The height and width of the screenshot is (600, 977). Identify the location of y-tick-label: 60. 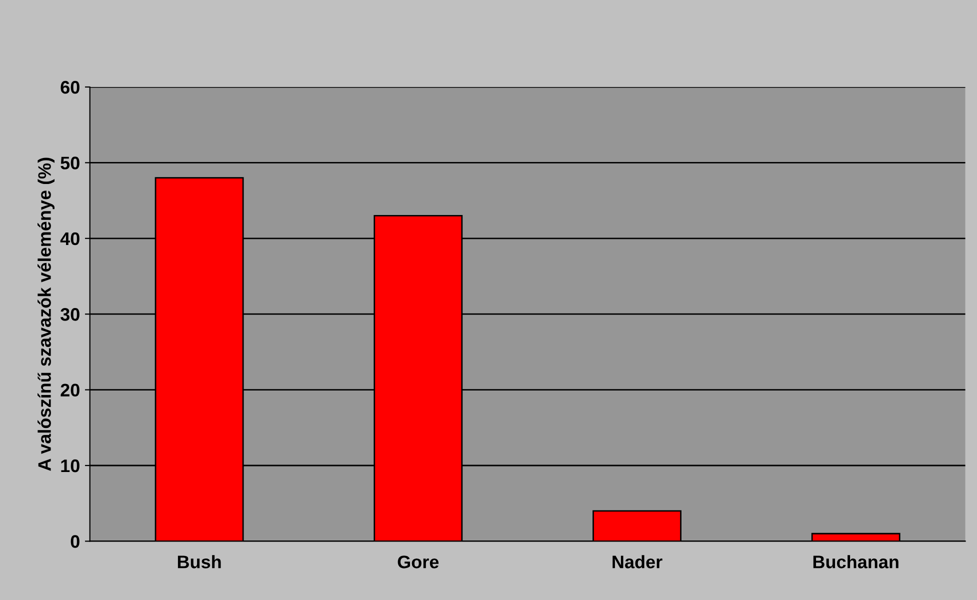
(70, 87).